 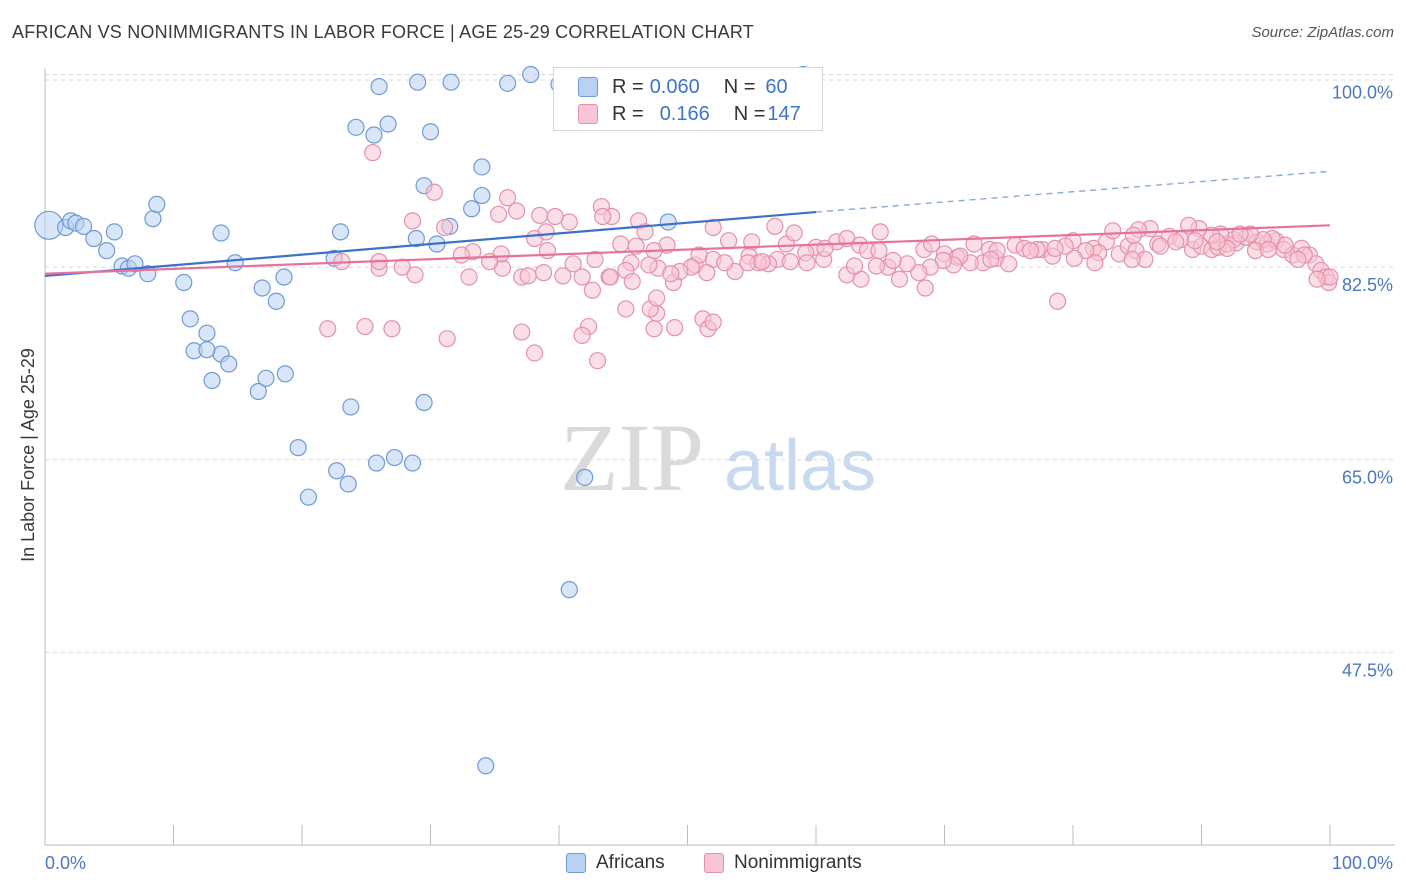 What do you see at coordinates (1367, 285) in the screenshot?
I see `y-tick-label: 82.5%` at bounding box center [1367, 285].